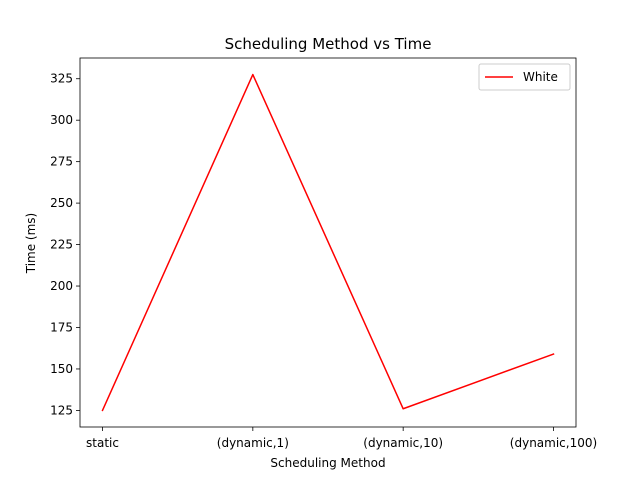  Describe the element at coordinates (31, 244) in the screenshot. I see `y-axis-label: Time (ms)` at that location.